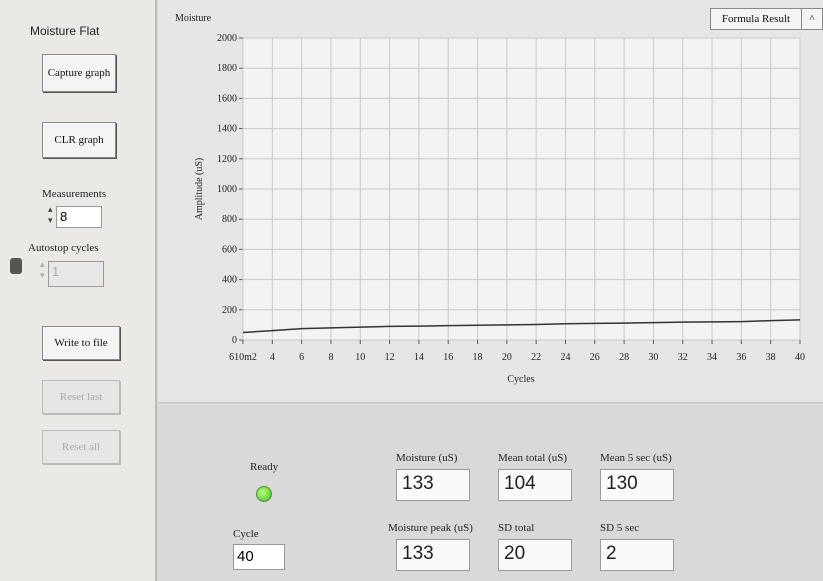 The height and width of the screenshot is (581, 823). What do you see at coordinates (536, 357) in the screenshot?
I see `x-tick-label: 22` at bounding box center [536, 357].